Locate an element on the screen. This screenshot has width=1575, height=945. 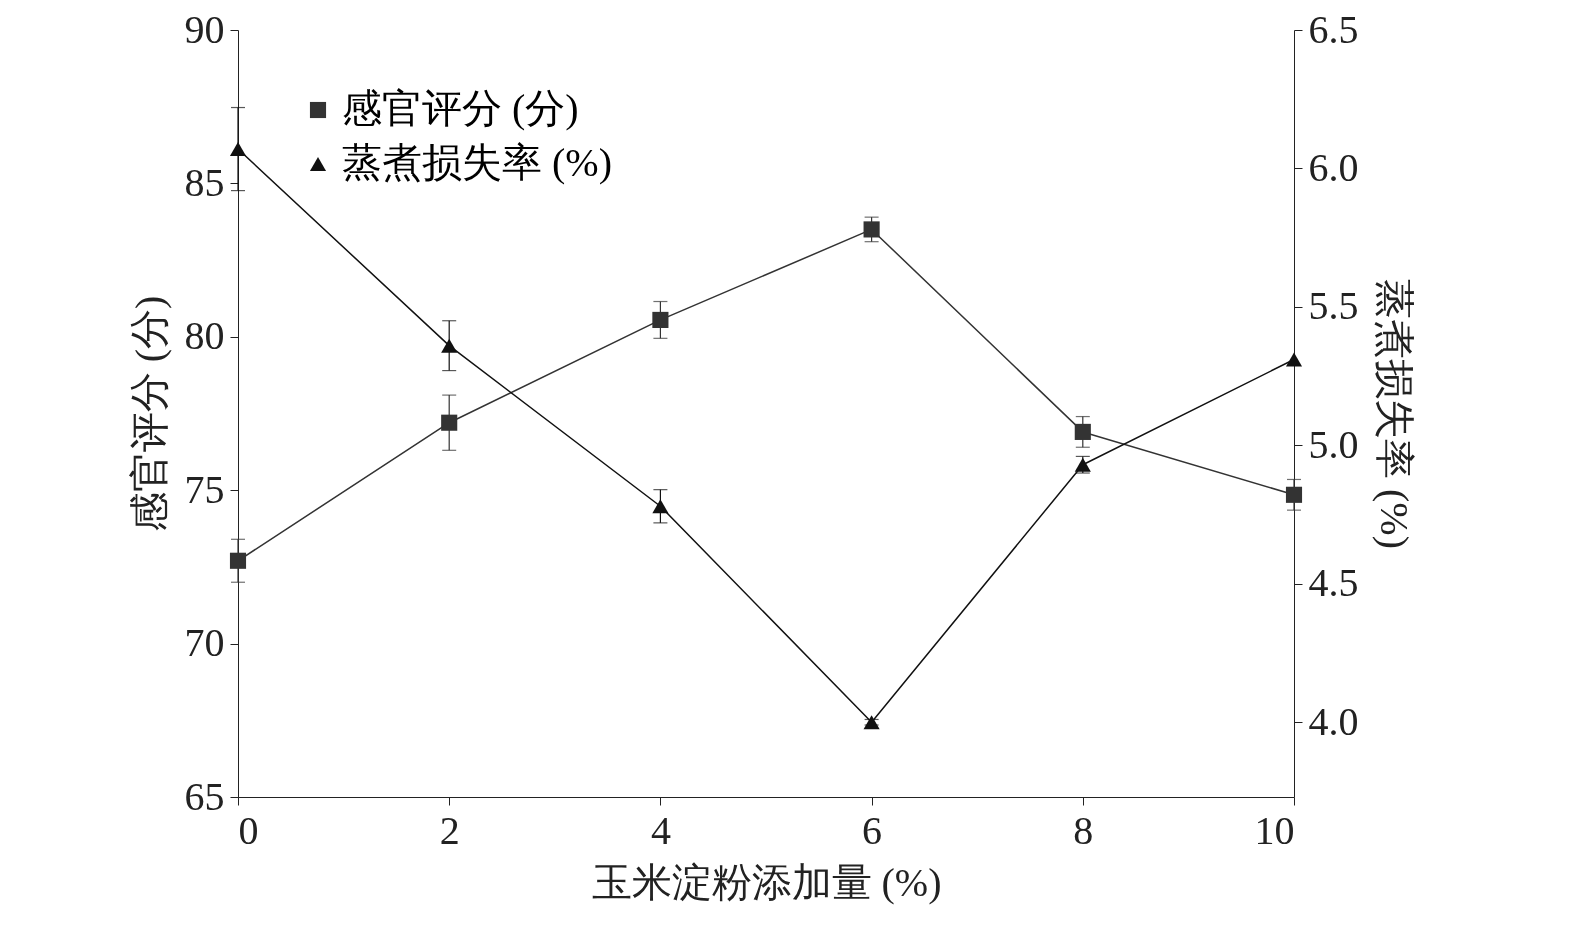
y-tick-label: 70 is located at coordinates (204, 643).